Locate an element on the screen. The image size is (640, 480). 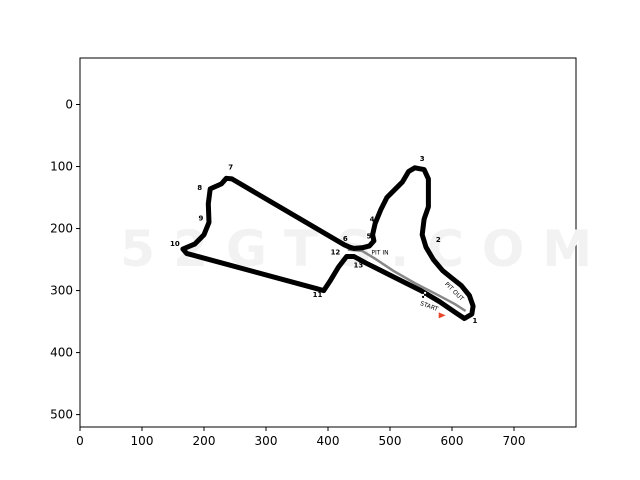
y-tick-label: 300 is located at coordinates (61, 291).